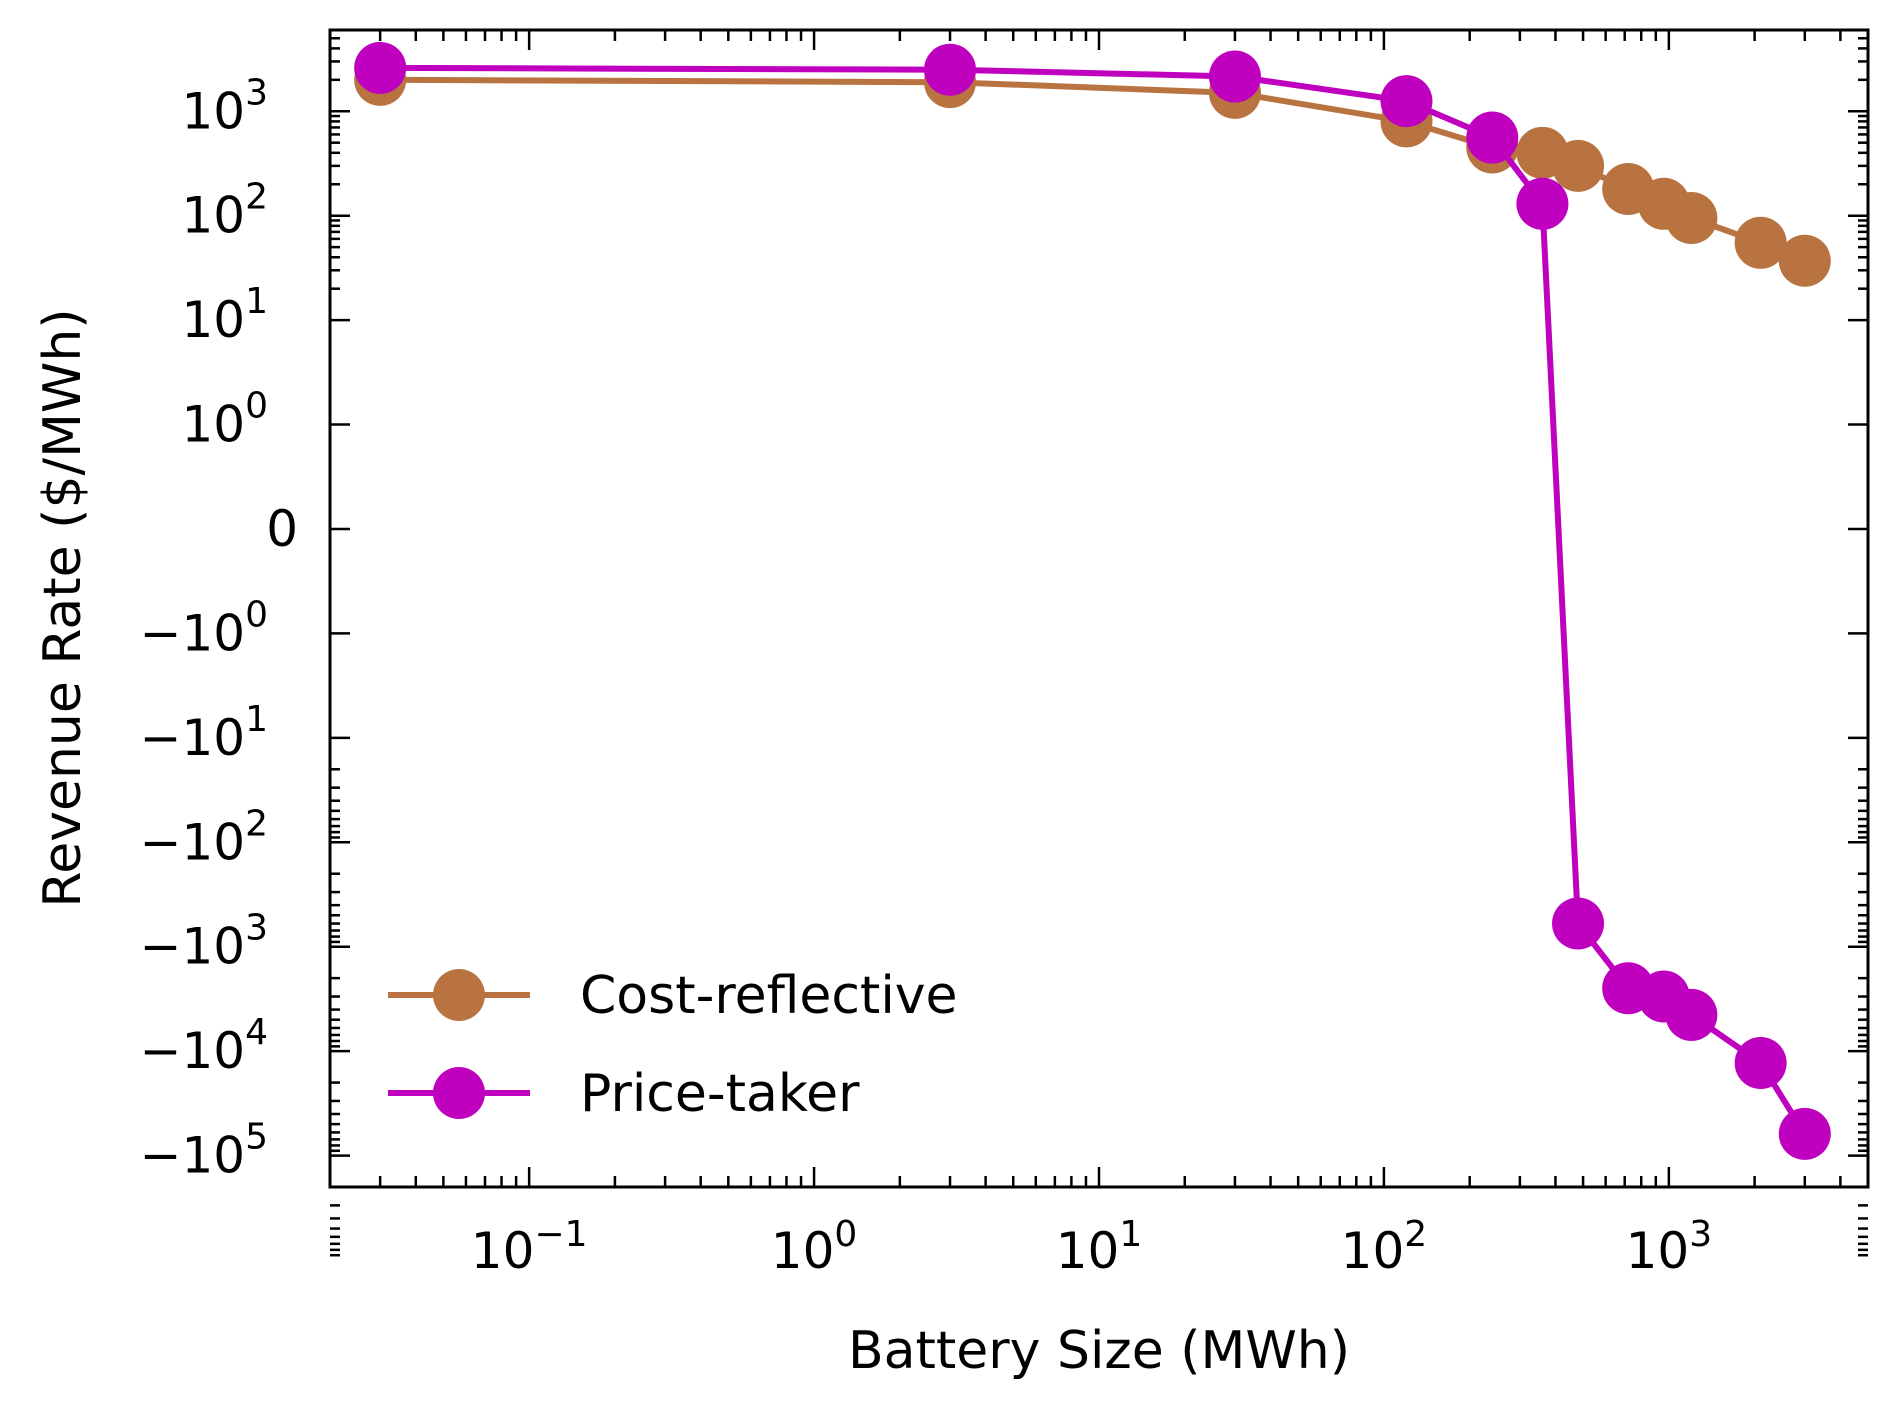 This screenshot has height=1410, width=1893. Describe the element at coordinates (529, 1247) in the screenshot. I see `x-tick-label: 10⁻¹` at that location.